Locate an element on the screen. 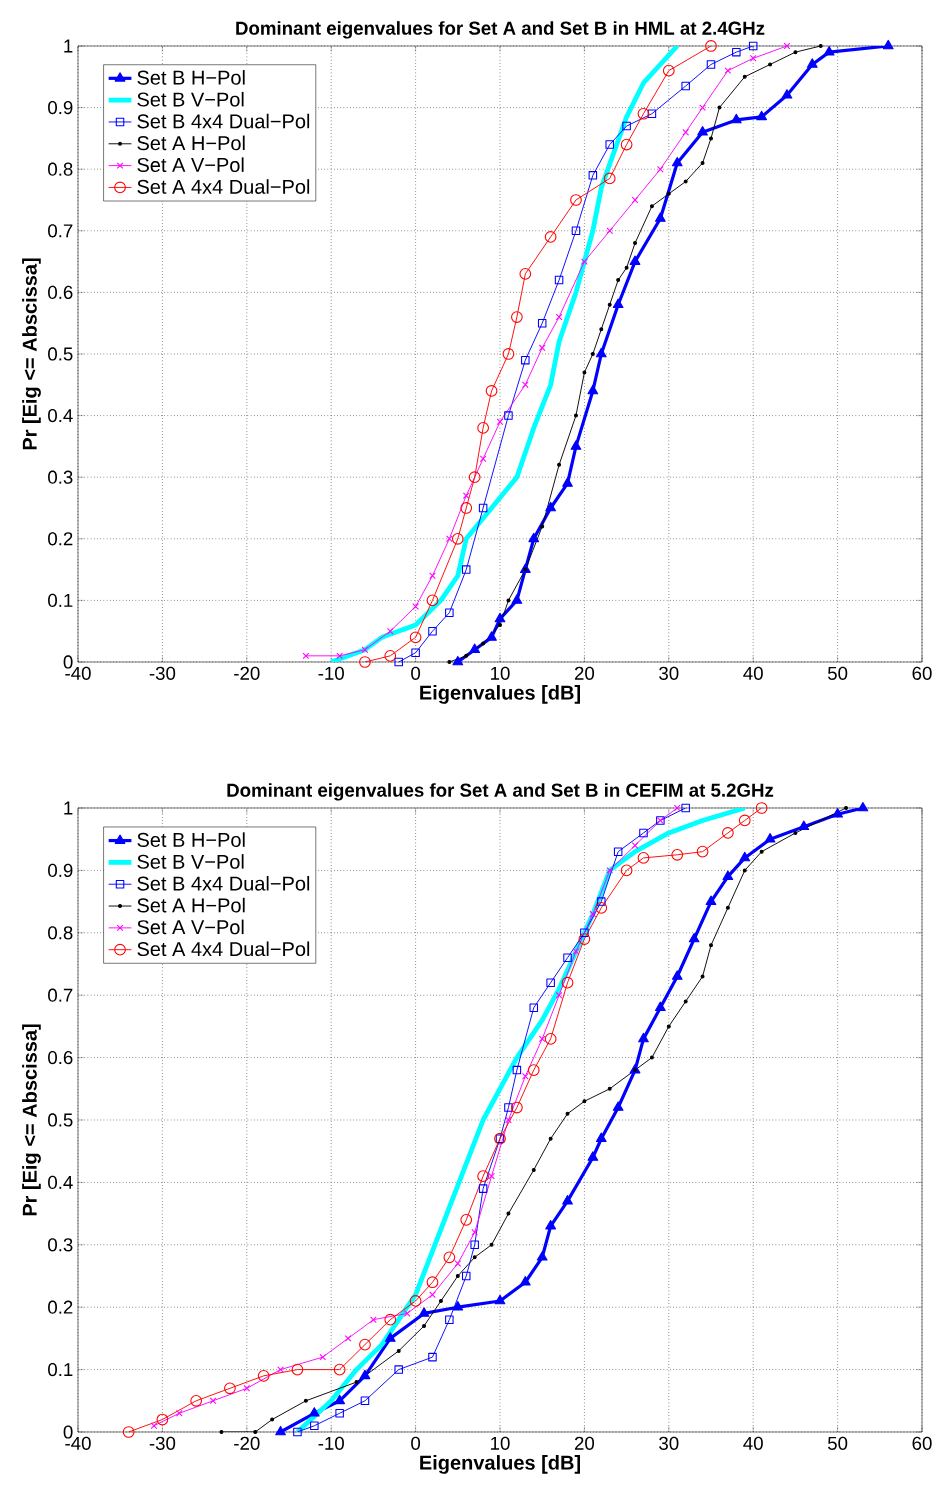  y-tick-label: 0.1 is located at coordinates (60, 1369).